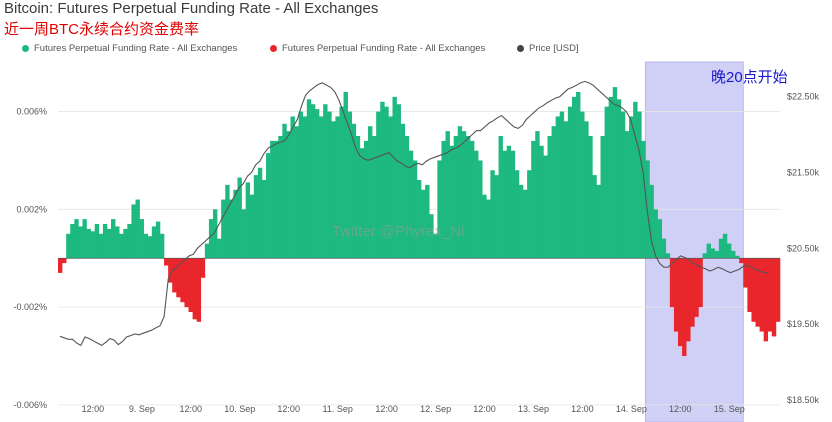 The height and width of the screenshot is (422, 832). Describe the element at coordinates (803, 324) in the screenshot. I see `y-right-tick-label: $19.50k` at that location.